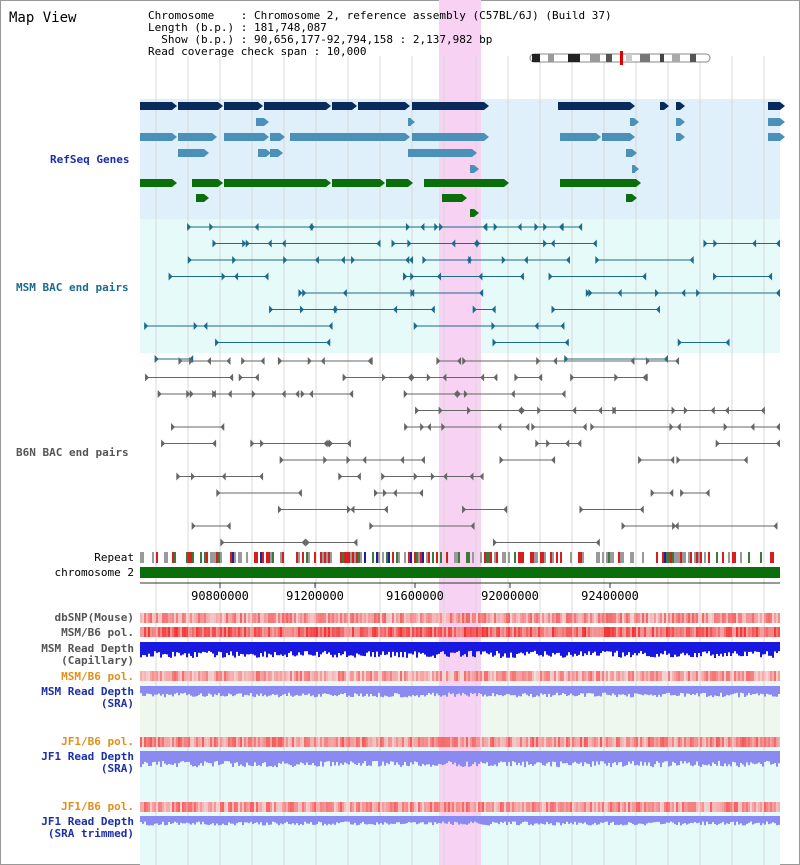  What do you see at coordinates (87, 697) in the screenshot?
I see `track-label-msm-depth-sra: MSM Read Depth (SRA)` at bounding box center [87, 697].